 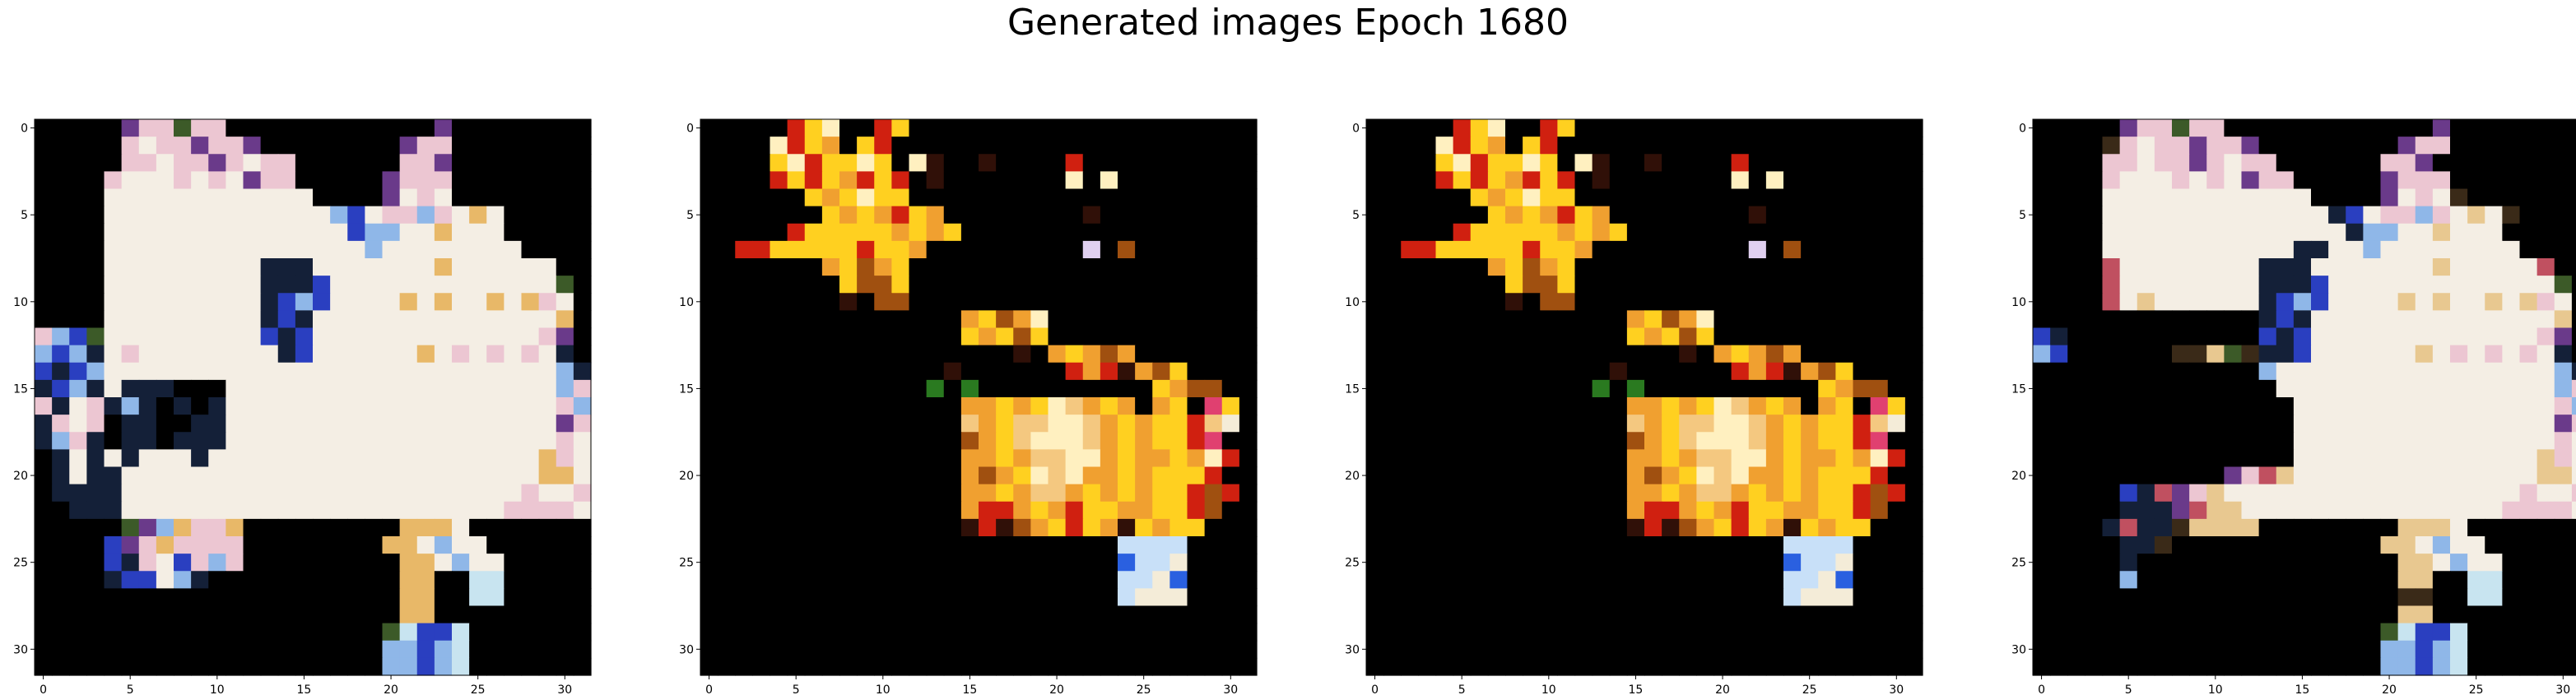 What do you see at coordinates (2128, 689) in the screenshot?
I see `x-tick-label: 5` at bounding box center [2128, 689].